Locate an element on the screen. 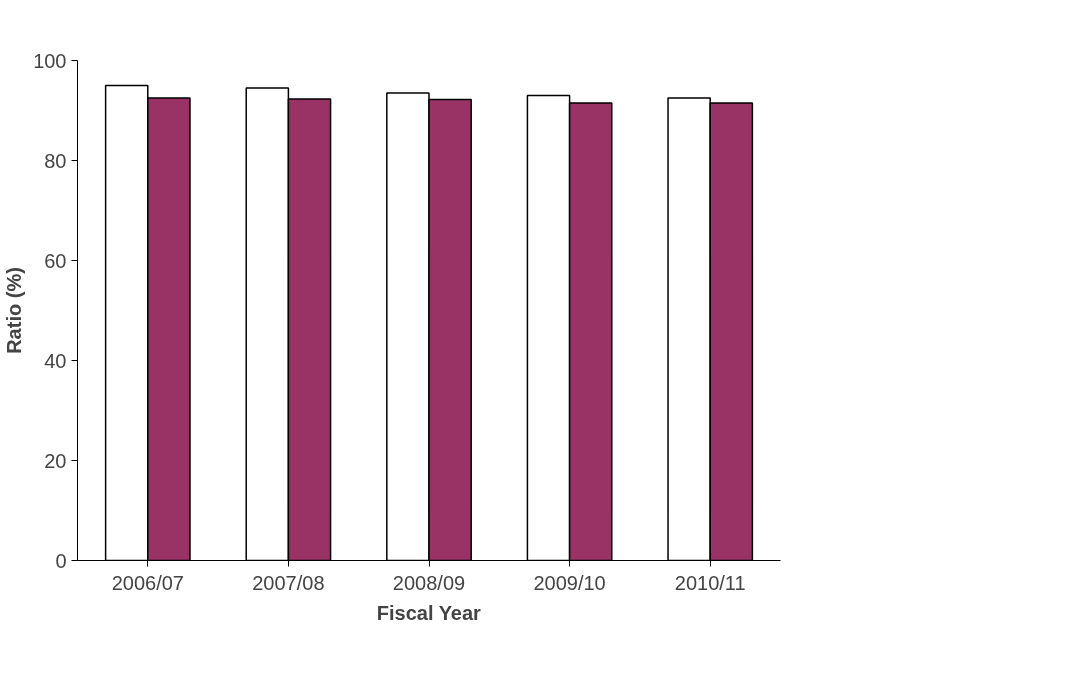 Image resolution: width=1065 pixels, height=684 pixels. x-tick-label: 2007/08 is located at coordinates (288, 582).